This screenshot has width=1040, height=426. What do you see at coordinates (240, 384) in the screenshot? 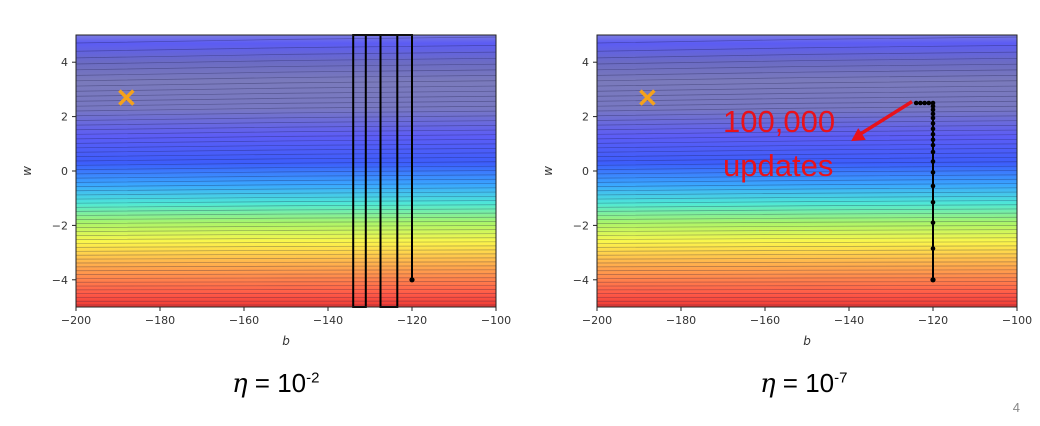
I see `eta-symbol-left: η` at bounding box center [240, 384].